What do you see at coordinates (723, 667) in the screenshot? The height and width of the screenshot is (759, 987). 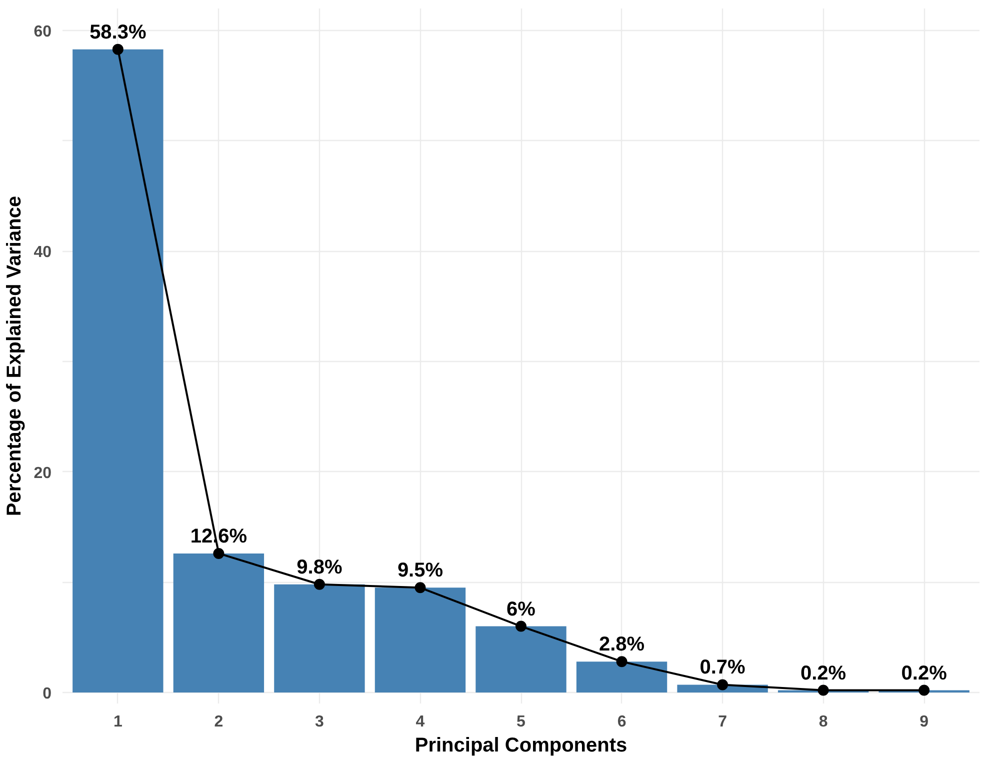 I see `data-label: 0.7%` at bounding box center [723, 667].